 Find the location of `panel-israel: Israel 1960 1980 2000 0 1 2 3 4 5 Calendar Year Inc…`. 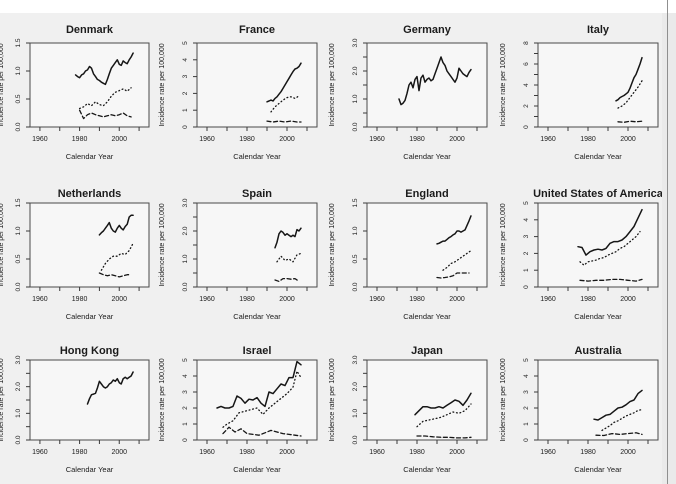

panel-israel: Israel 1960 1980 2000 0 1 2 3 4 5 Calendar Year Inc… is located at coordinates (238, 409).